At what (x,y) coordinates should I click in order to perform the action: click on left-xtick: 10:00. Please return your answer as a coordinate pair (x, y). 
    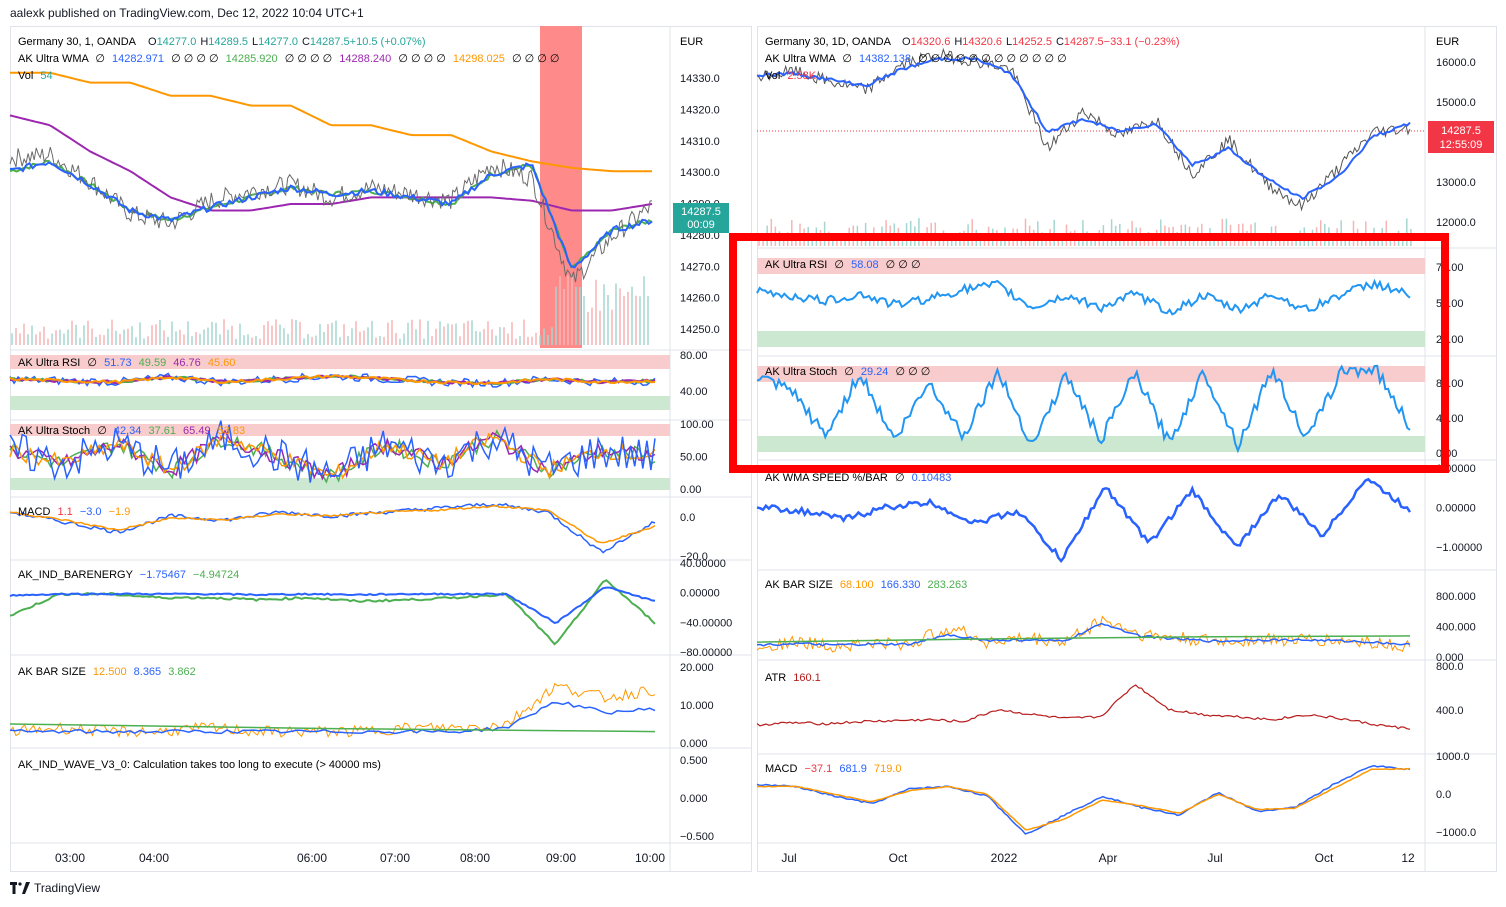
    Looking at the image, I should click on (650, 858).